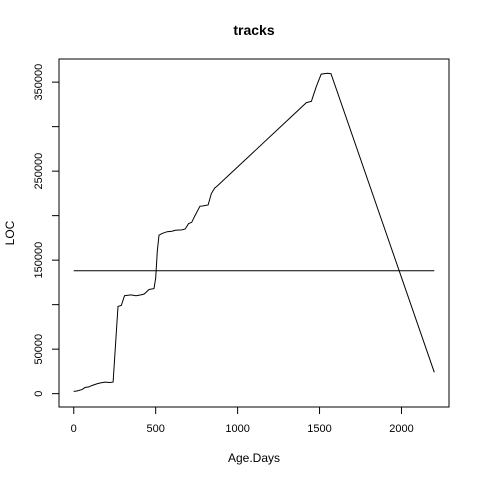  I want to click on x-tick-label: 2000, so click(401, 429).